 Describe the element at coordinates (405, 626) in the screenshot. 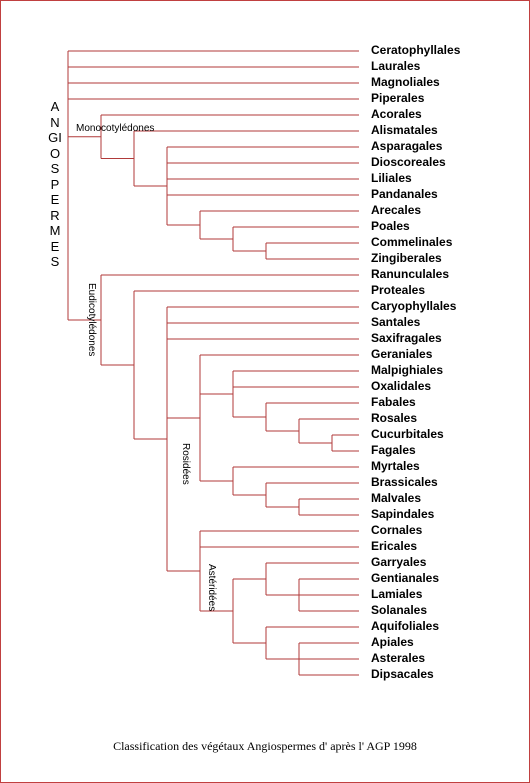

I see `leaf-label: Aquifoliales` at that location.